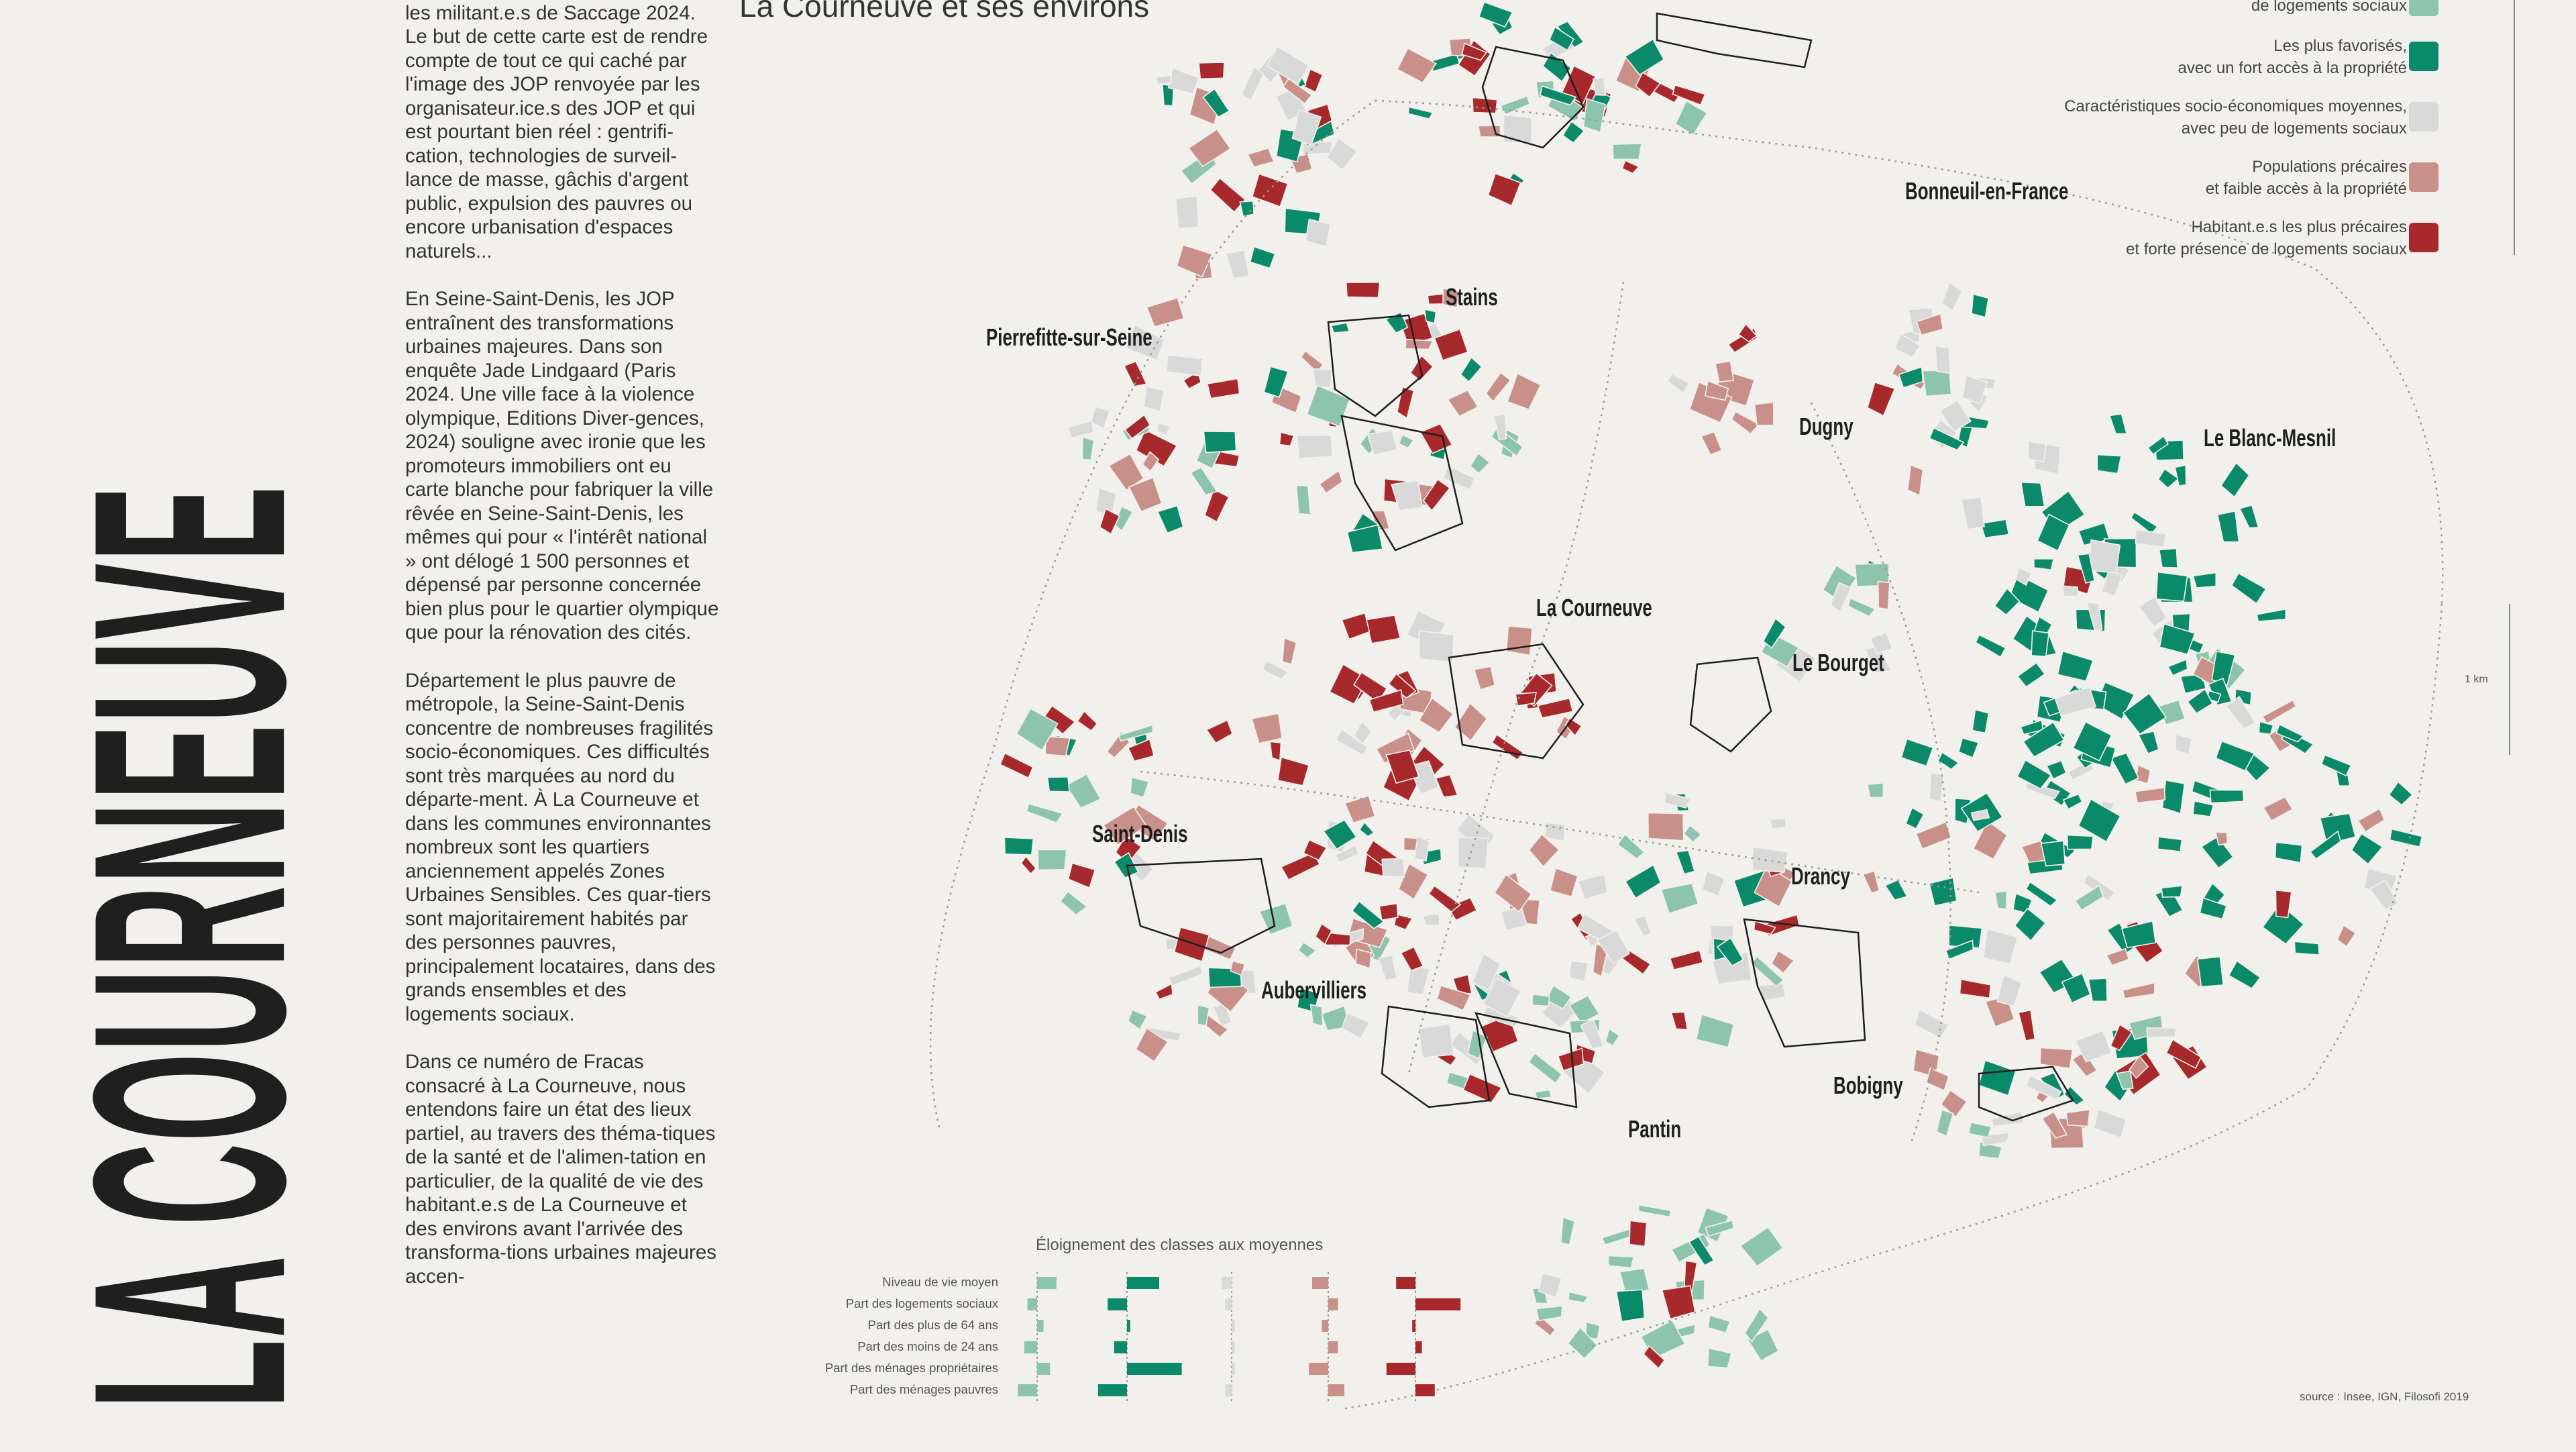 The height and width of the screenshot is (1452, 2576). Describe the element at coordinates (2292, 68) in the screenshot. I see `legend-label-line: avec un fort accès à la propriété` at that location.